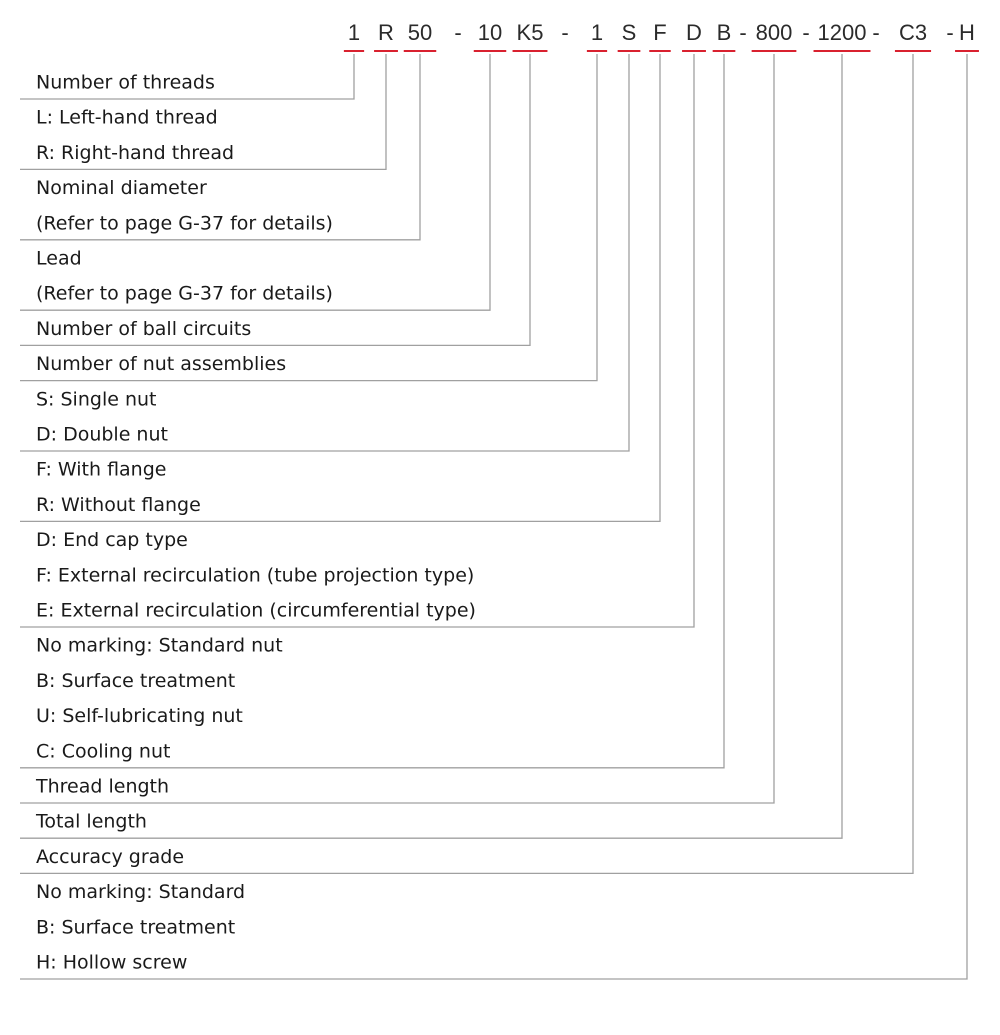  What do you see at coordinates (659, 32) in the screenshot?
I see `code-part: F` at bounding box center [659, 32].